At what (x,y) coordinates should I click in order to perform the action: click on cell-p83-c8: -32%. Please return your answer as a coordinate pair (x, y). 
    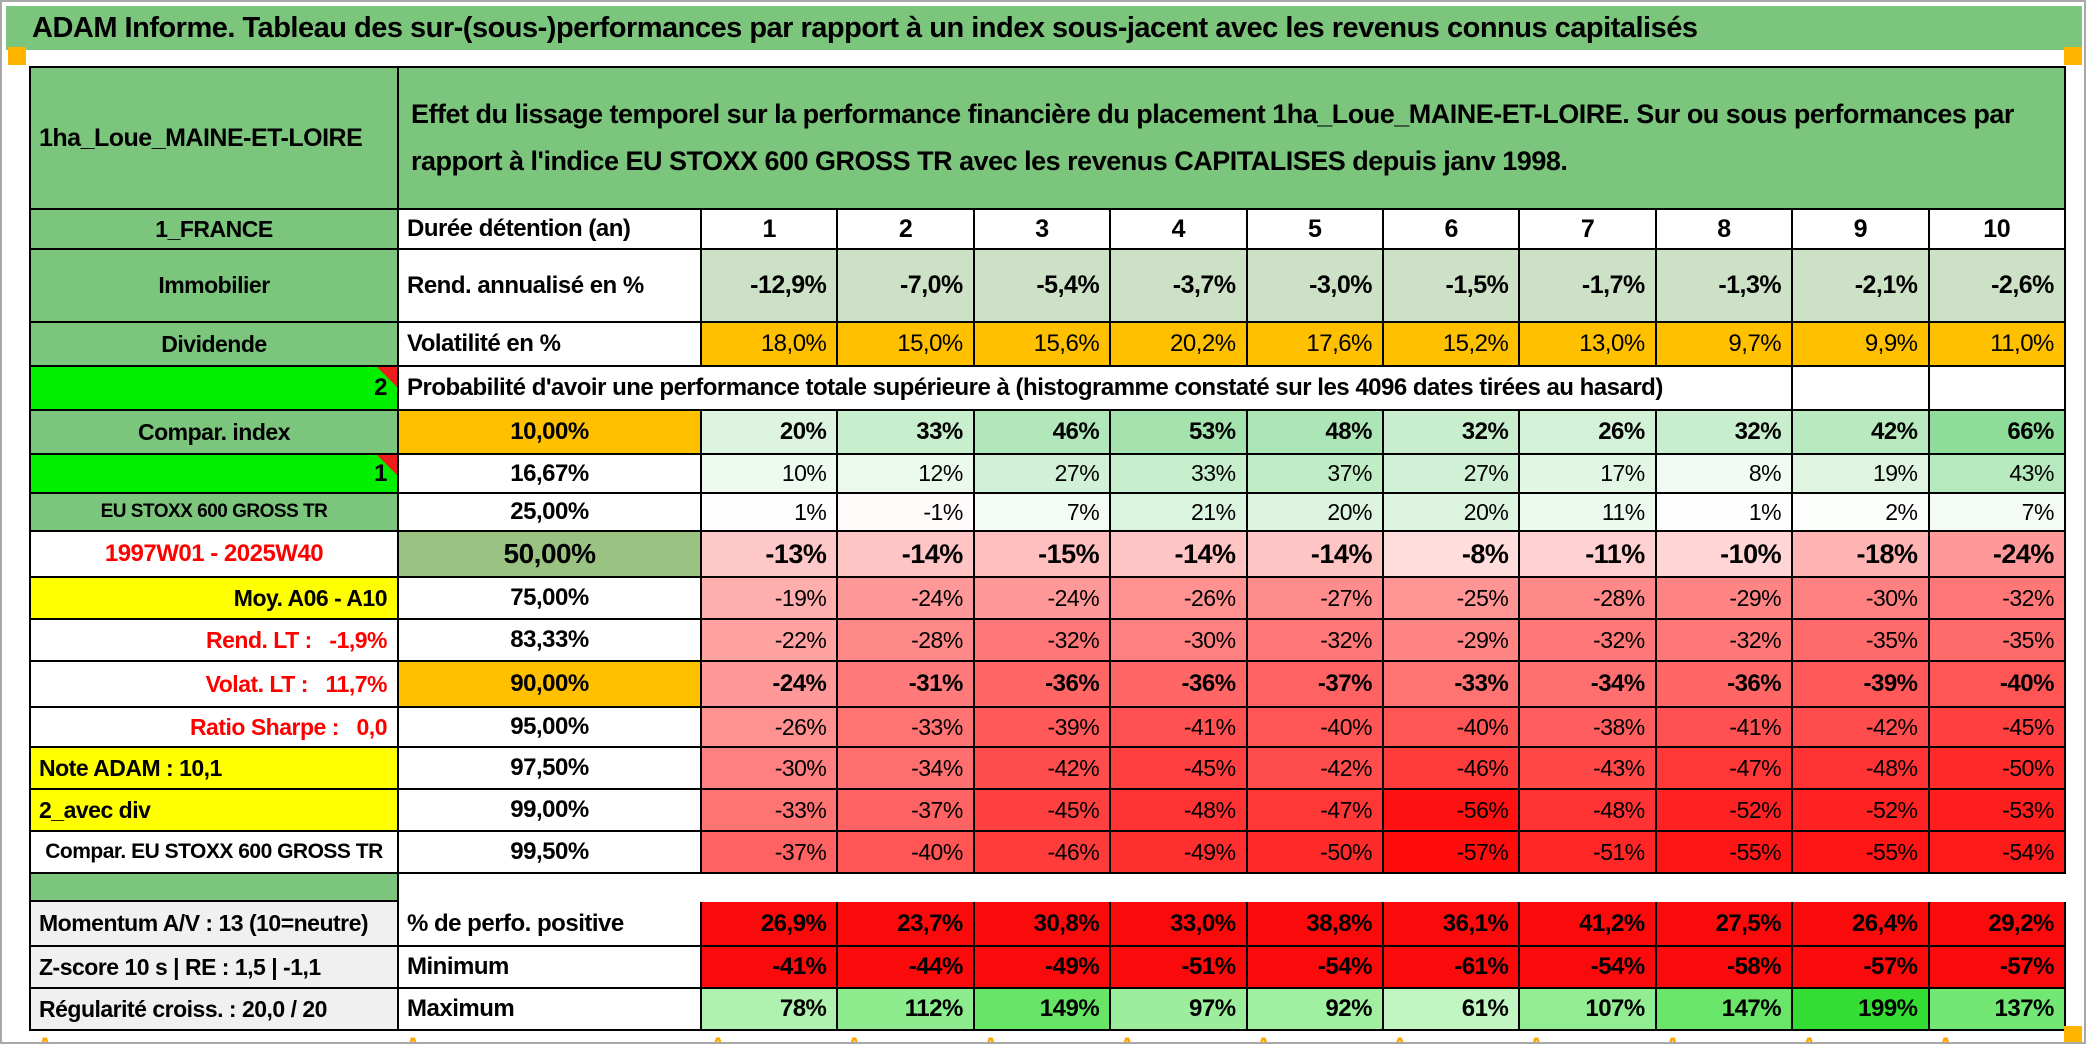
    Looking at the image, I should click on (1725, 640).